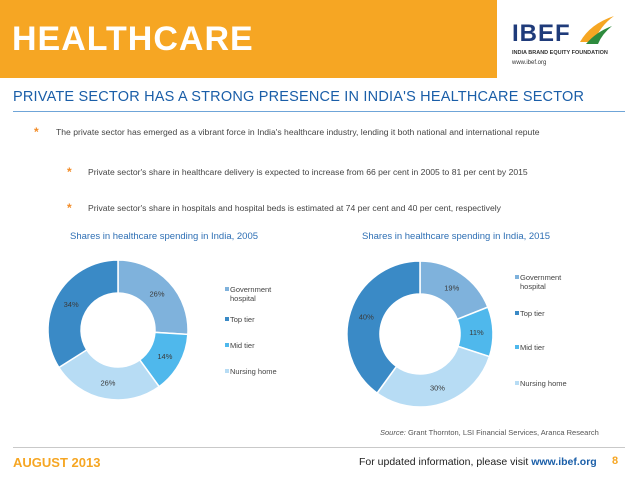 This screenshot has height=479, width=638. What do you see at coordinates (541, 33) in the screenshot?
I see `logo-text: IBEF` at bounding box center [541, 33].